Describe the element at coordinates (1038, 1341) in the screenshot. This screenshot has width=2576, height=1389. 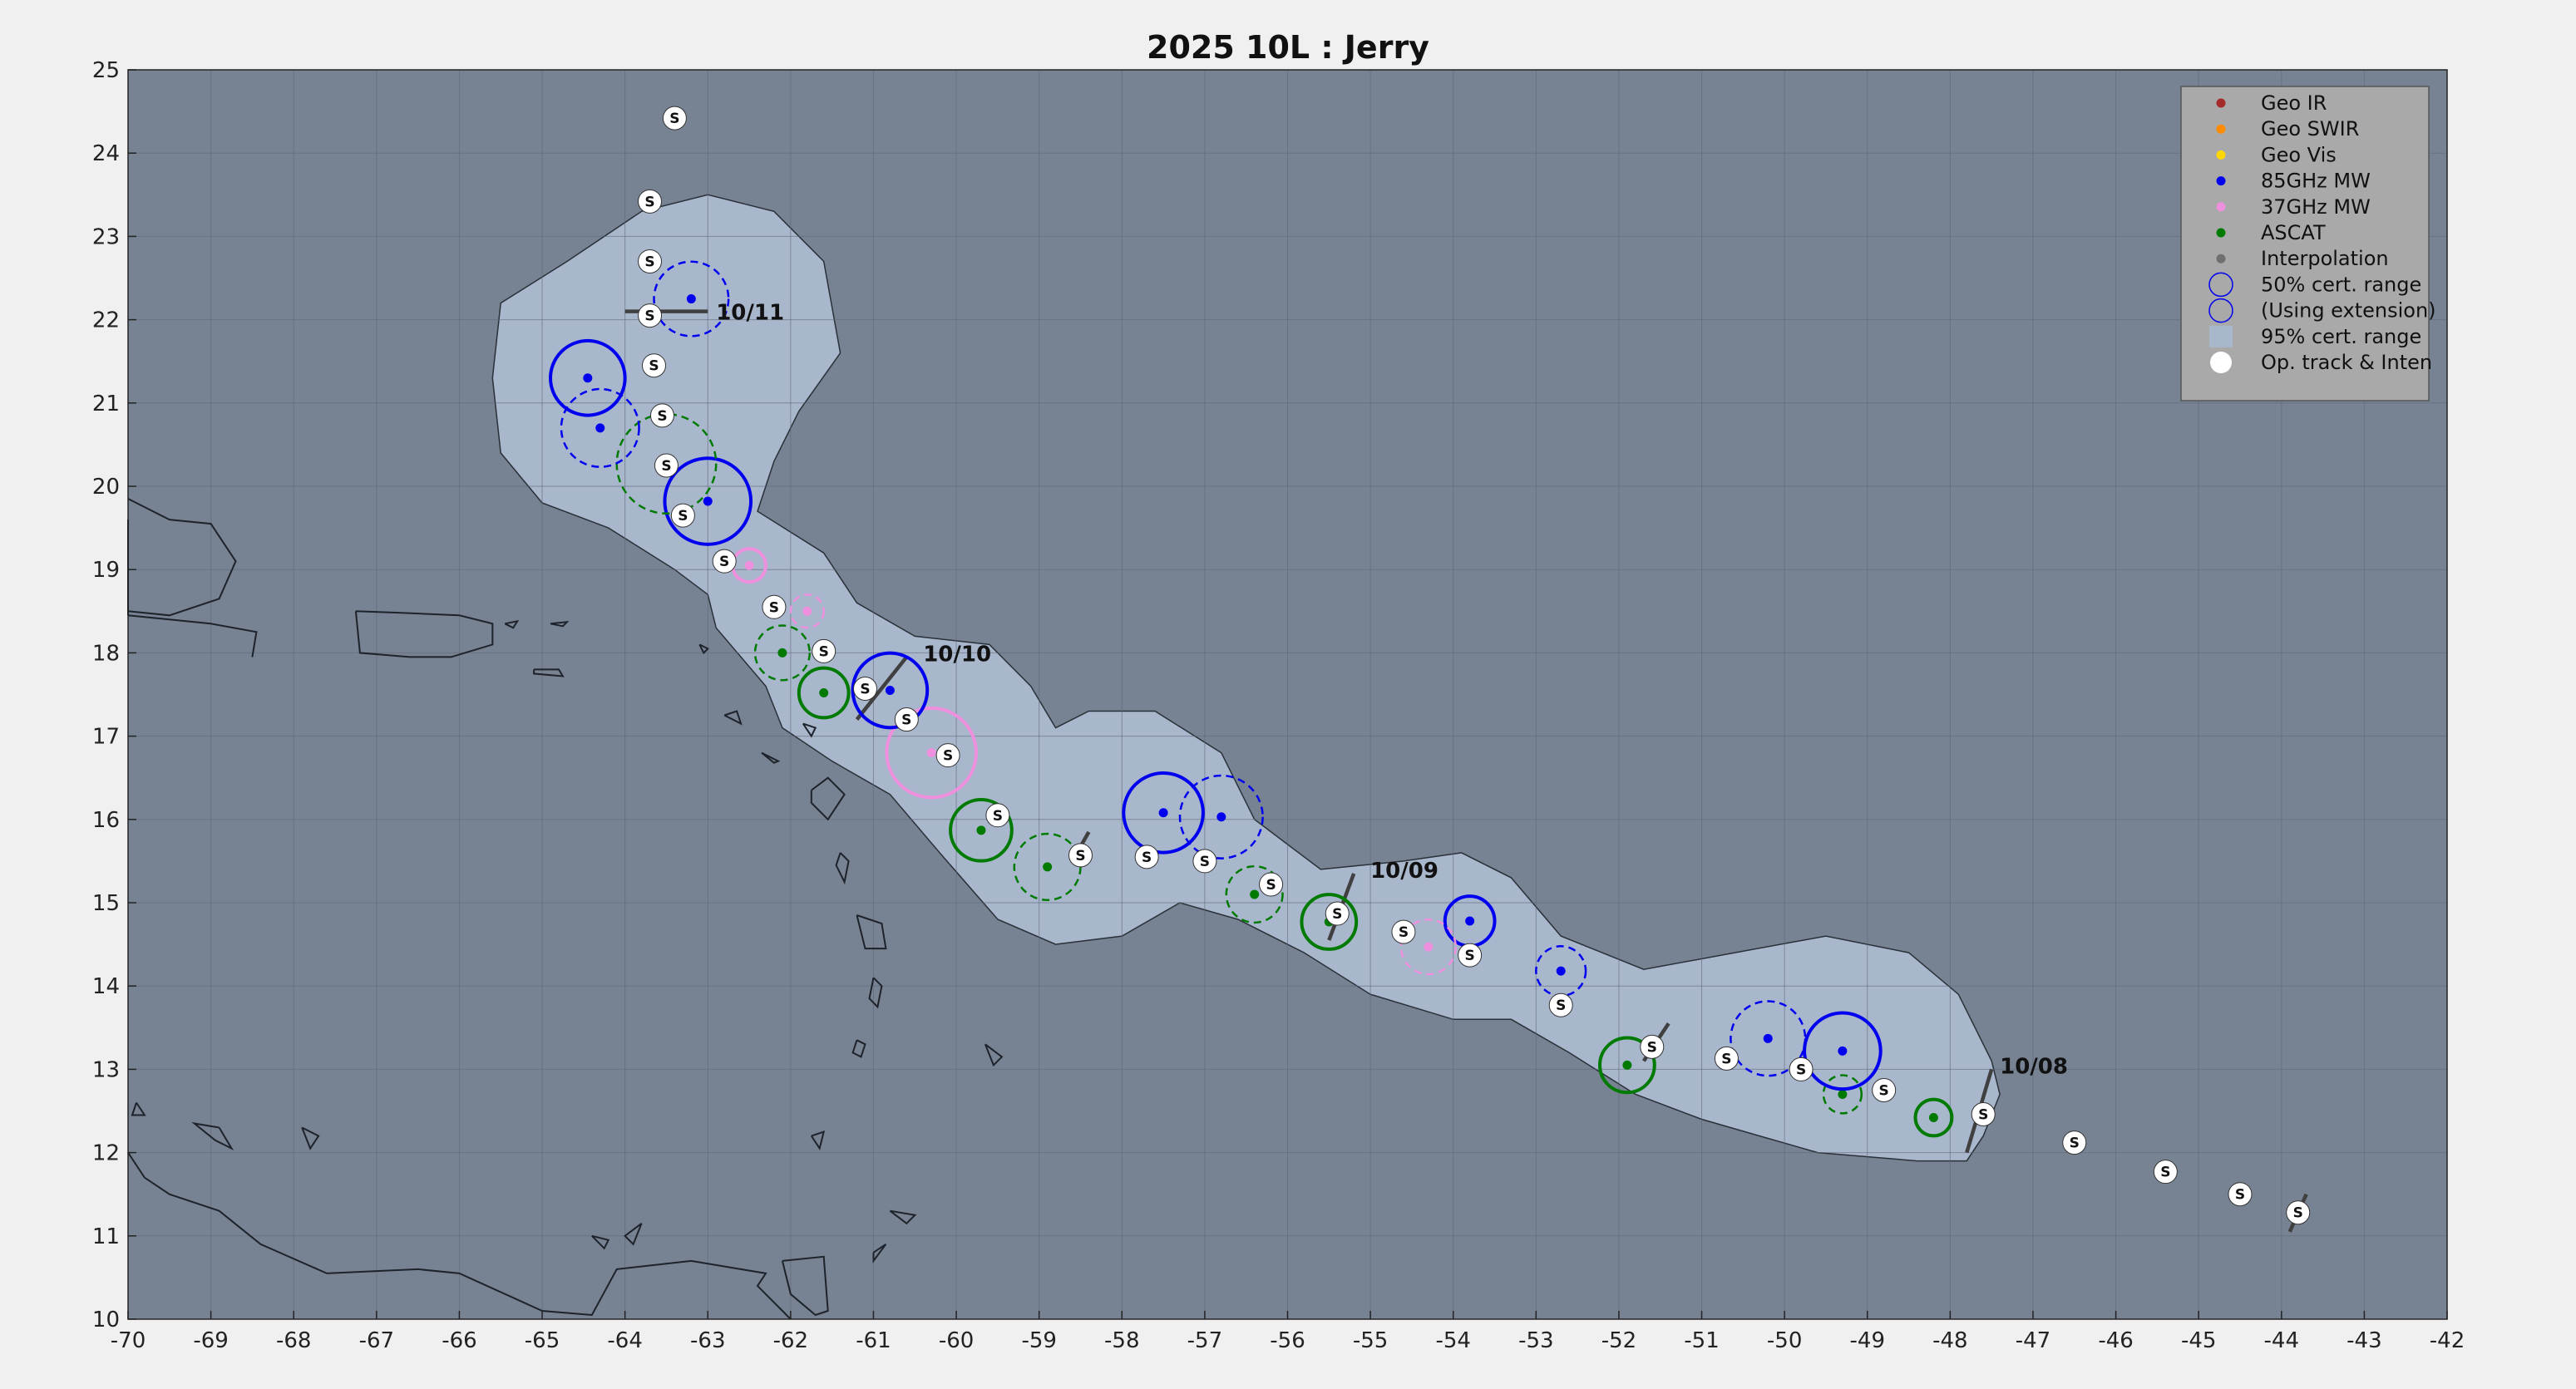
I see `x-tick-label: -59` at that location.